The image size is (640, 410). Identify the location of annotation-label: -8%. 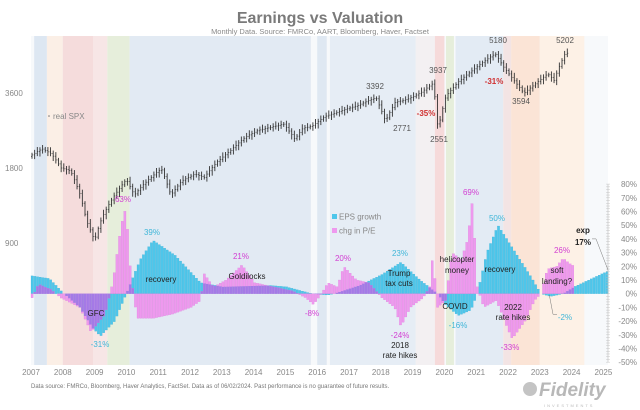
(312, 313).